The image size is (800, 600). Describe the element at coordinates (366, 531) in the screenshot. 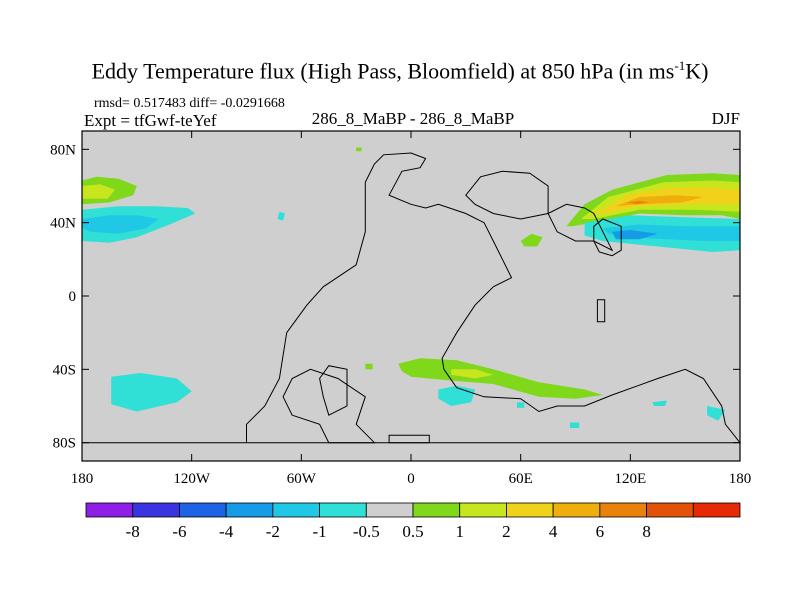

I see `colorbar-label: -0.5` at that location.